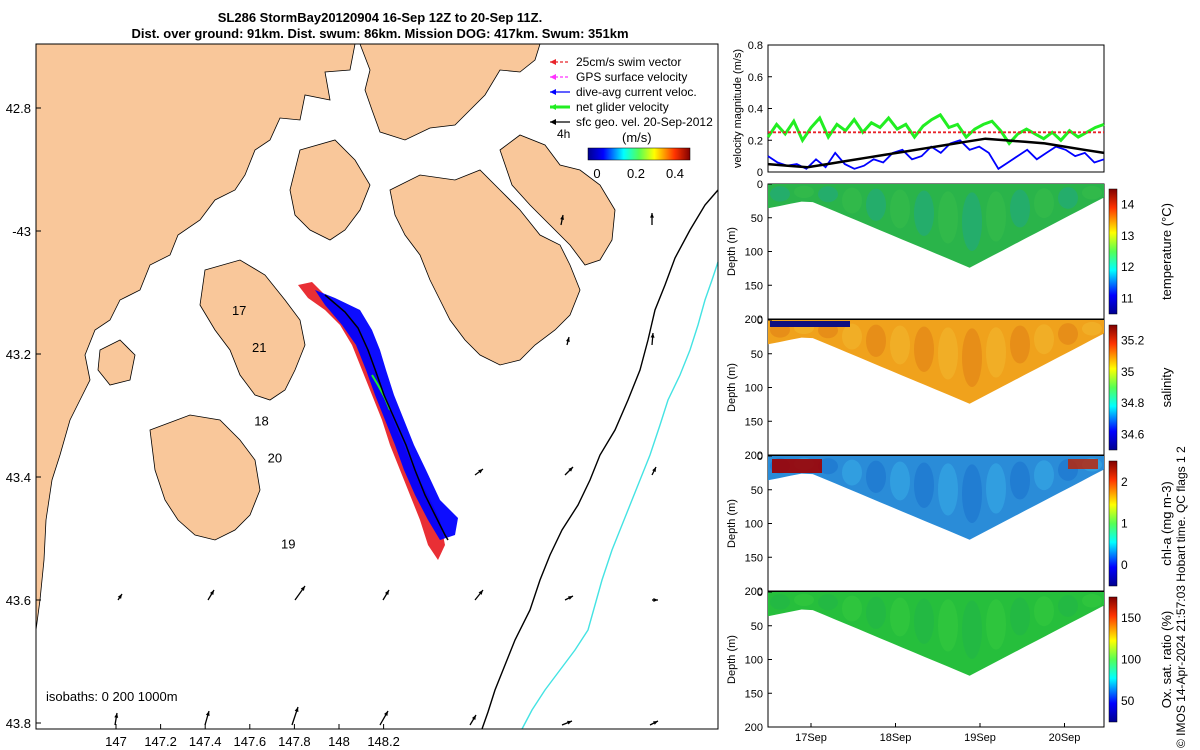  Describe the element at coordinates (596, 173) in the screenshot. I see `colorbar-tick-label: 0` at that location.